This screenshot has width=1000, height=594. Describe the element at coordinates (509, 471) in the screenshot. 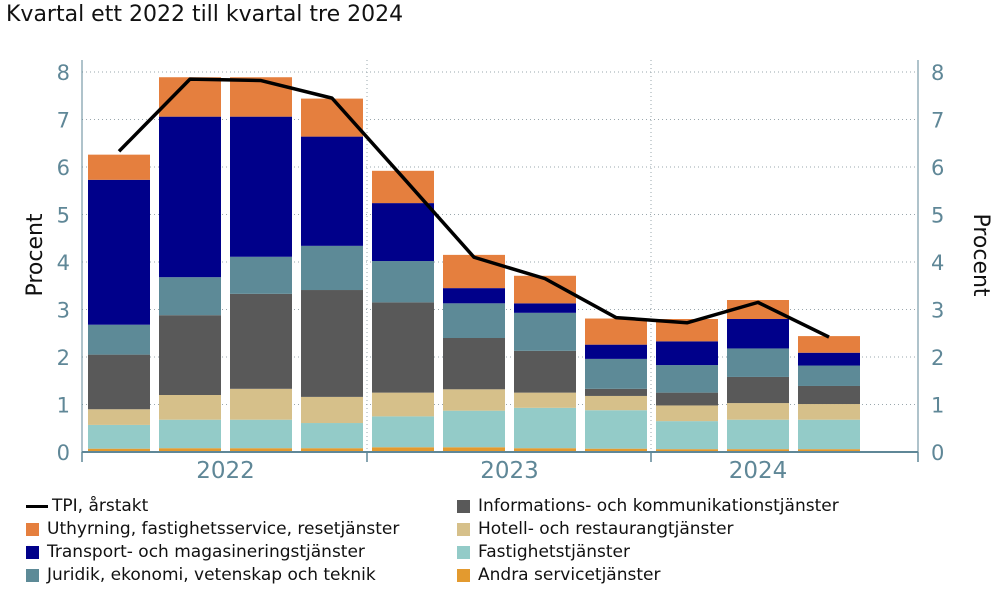

I see `x-tick-label-year: 2023` at that location.